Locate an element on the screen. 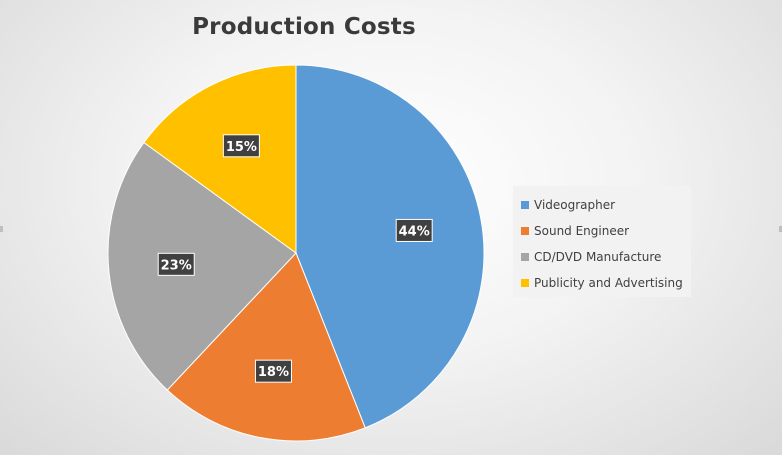  data-label-text: 23% is located at coordinates (176, 265).